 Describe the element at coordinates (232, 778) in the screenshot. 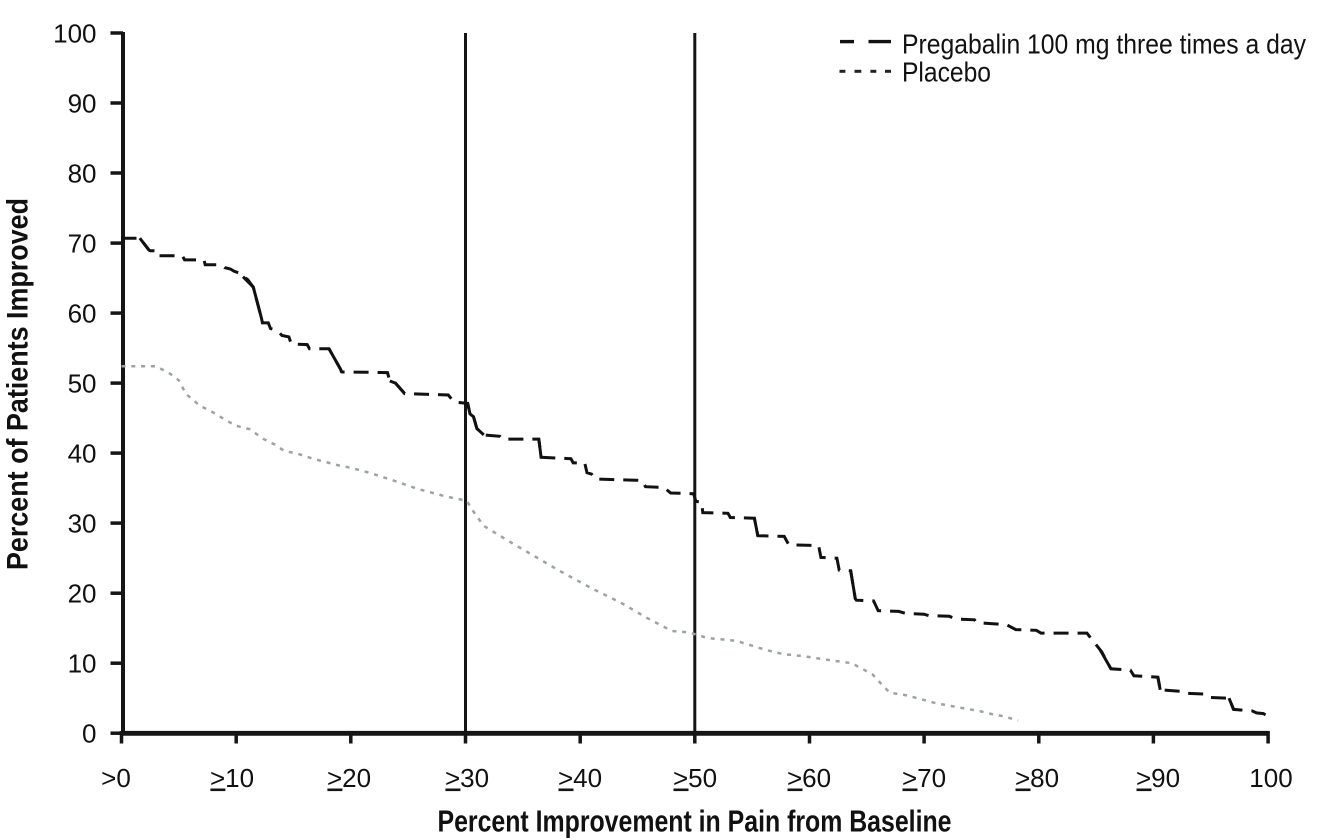

I see `svg-text: >10` at that location.